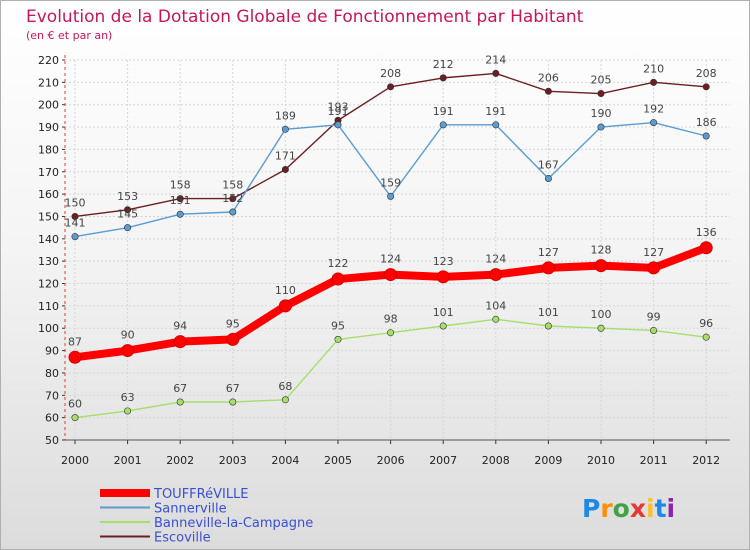 This screenshot has width=750, height=550. What do you see at coordinates (443, 326) in the screenshot?
I see `point-banneville-la-campagne-2007` at bounding box center [443, 326].